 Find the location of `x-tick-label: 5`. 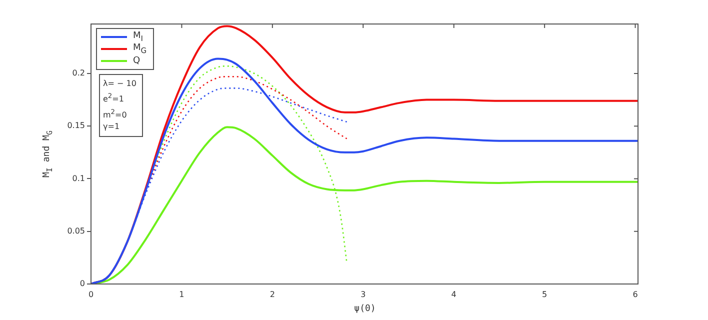

x-tick-label: 5 is located at coordinates (545, 294).